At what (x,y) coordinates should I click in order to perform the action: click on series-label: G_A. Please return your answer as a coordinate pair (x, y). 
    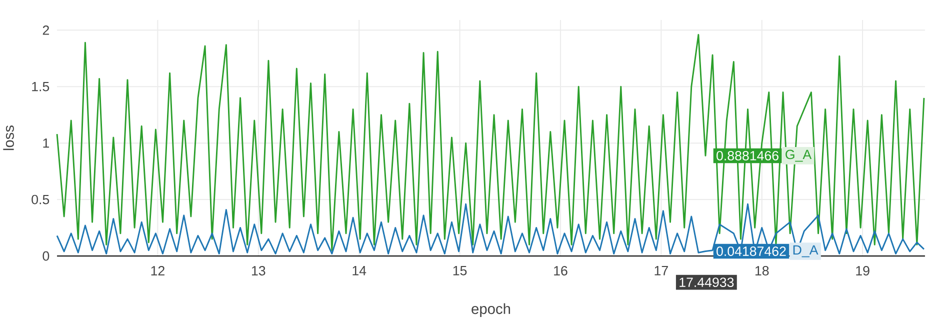
    Looking at the image, I should click on (799, 156).